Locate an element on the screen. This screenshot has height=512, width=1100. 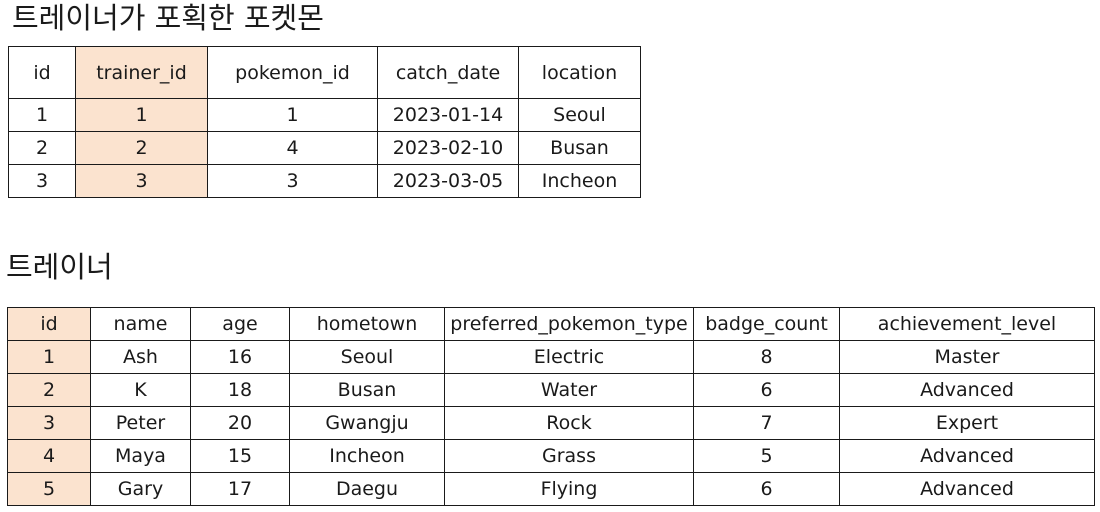
cell-badge-count: 5 is located at coordinates (766, 456).